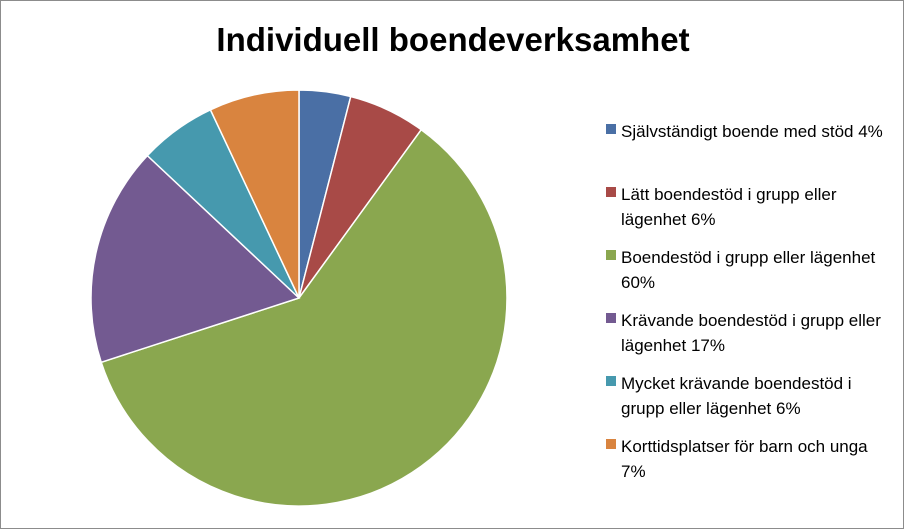 This screenshot has height=530, width=904. I want to click on legend-item: Självständigt boende med stöd 4%, so click(751, 150).